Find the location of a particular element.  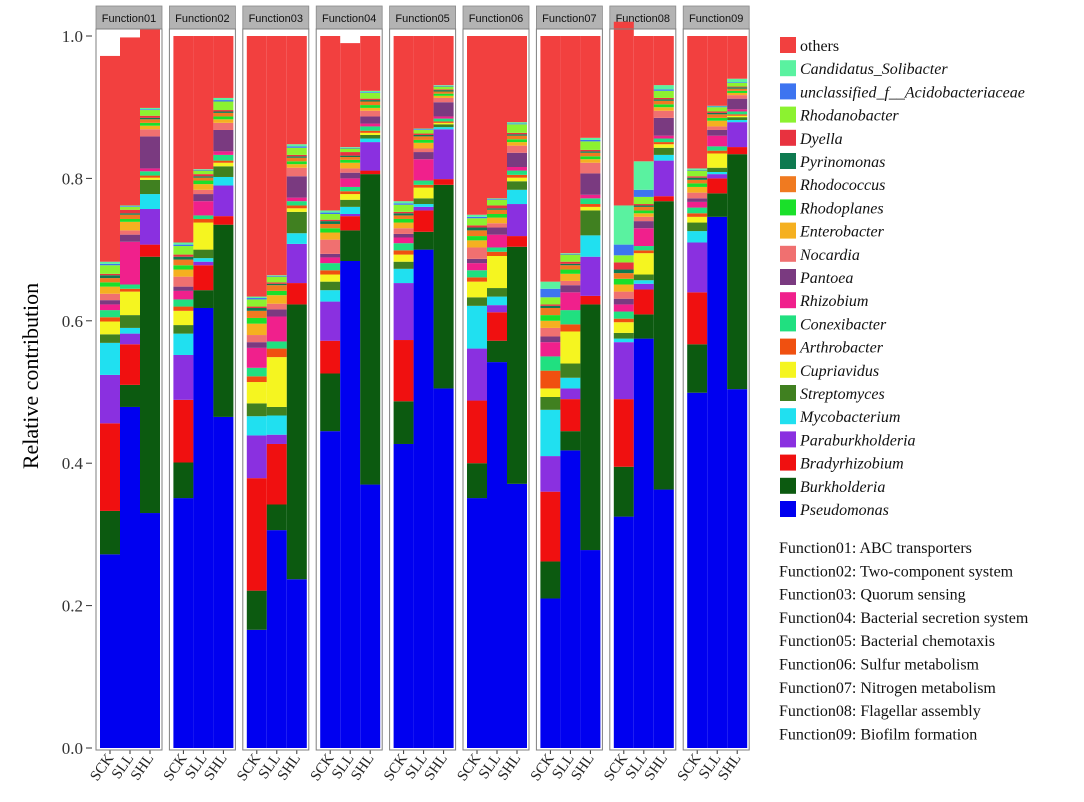

legend-label: unclassified_f__Acidobacteriaceae is located at coordinates (912, 92).